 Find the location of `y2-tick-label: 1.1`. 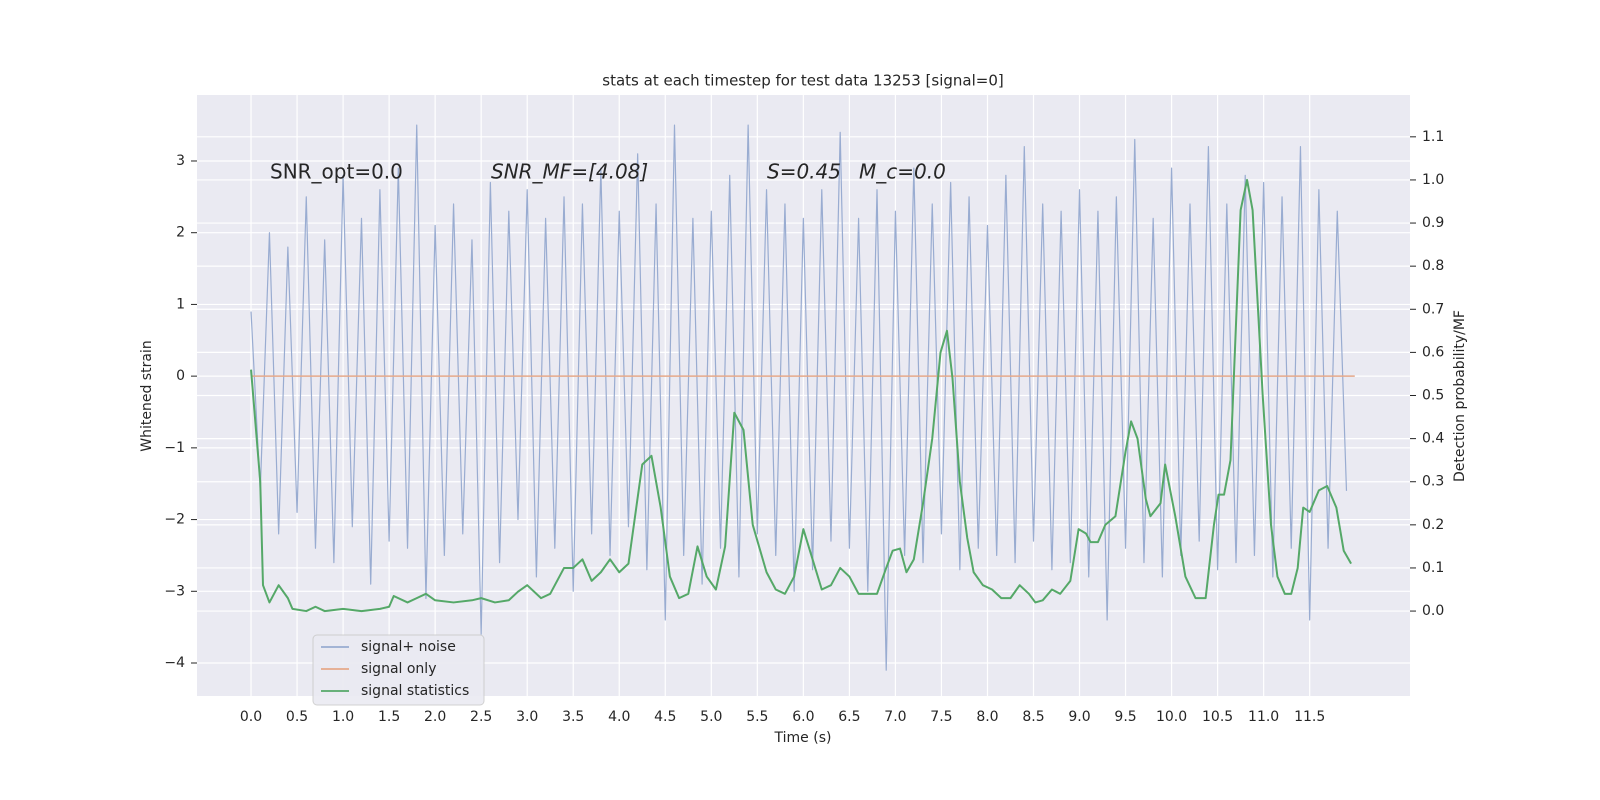

y2-tick-label: 1.1 is located at coordinates (1433, 137).